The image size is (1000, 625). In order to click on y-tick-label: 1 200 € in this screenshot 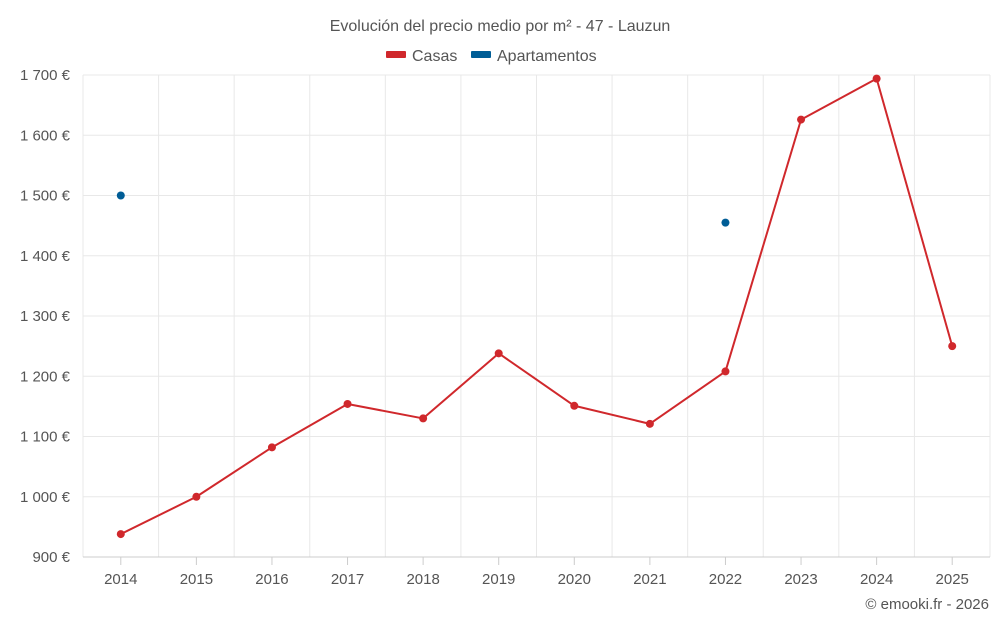, I will do `click(45, 376)`.